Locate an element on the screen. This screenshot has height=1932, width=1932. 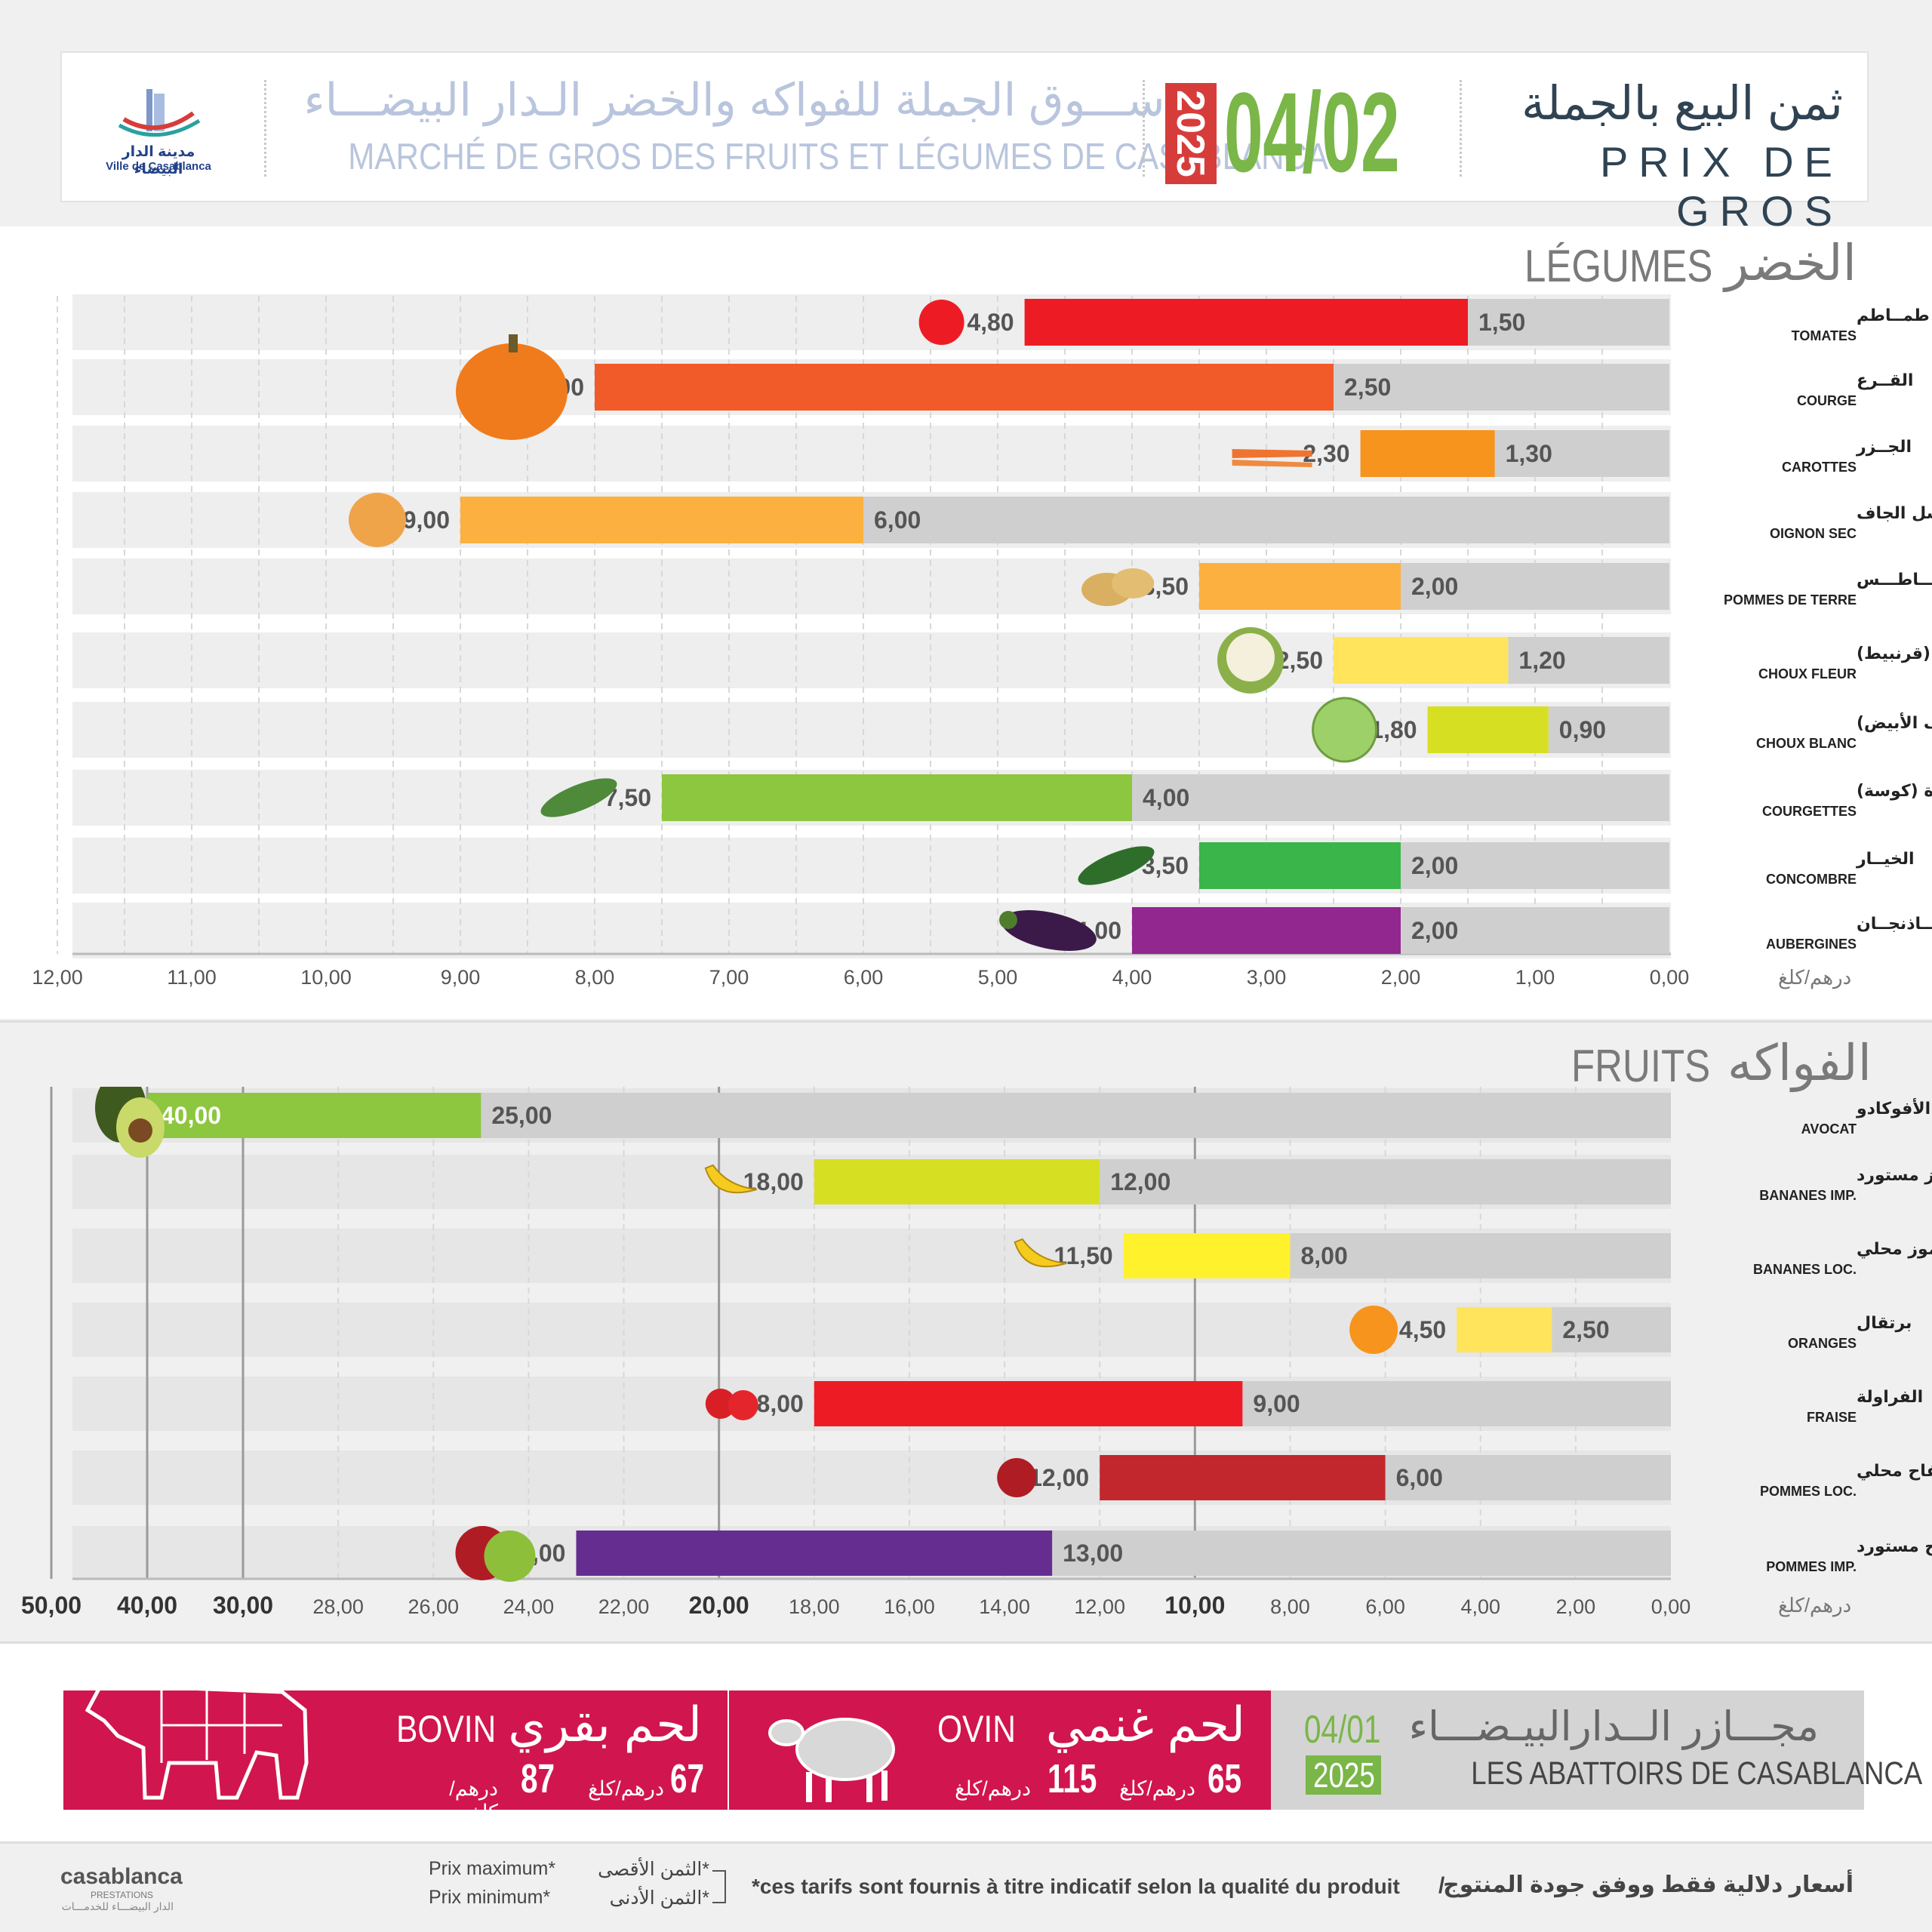
x-tick-label: 7,00 is located at coordinates (729, 977).